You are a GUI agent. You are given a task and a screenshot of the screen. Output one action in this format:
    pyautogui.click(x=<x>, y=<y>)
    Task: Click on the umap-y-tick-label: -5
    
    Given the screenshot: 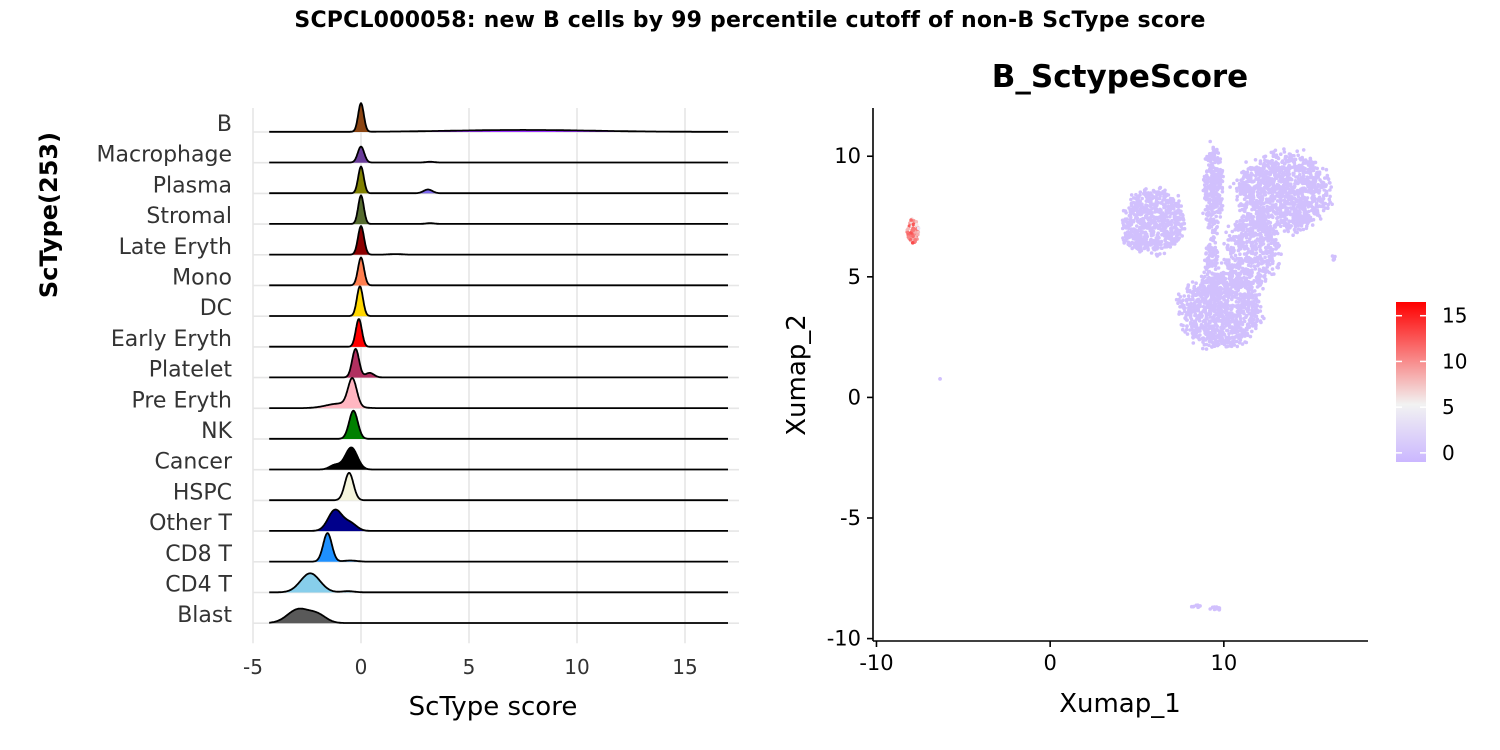 What is the action you would take?
    pyautogui.click(x=850, y=518)
    